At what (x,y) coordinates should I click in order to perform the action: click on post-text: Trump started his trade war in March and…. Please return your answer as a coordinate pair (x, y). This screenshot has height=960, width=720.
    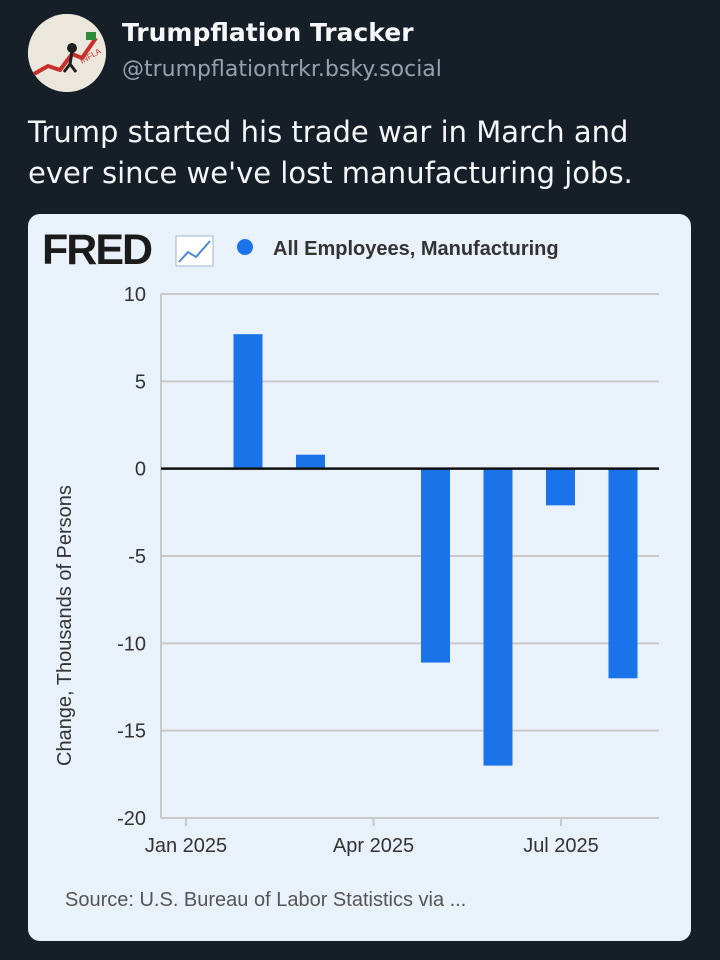
    Looking at the image, I should click on (330, 152).